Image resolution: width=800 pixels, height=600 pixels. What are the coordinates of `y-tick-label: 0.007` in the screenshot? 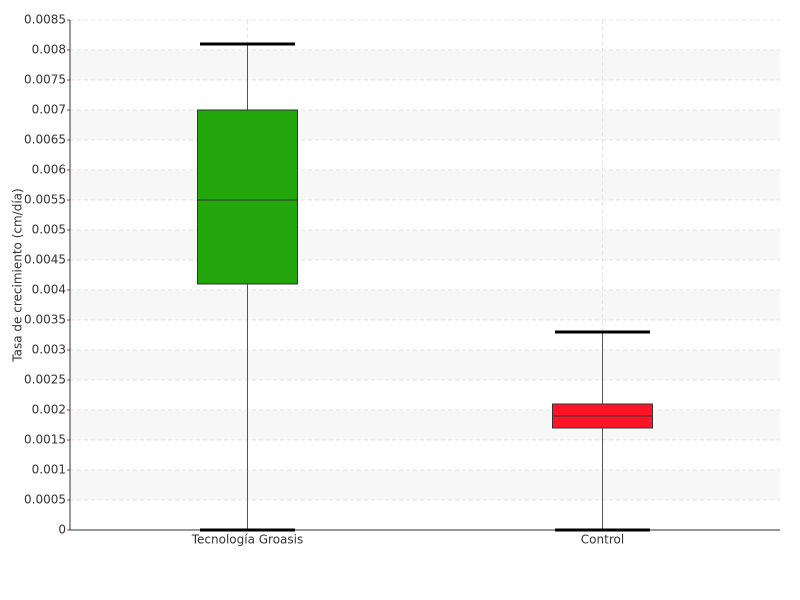 It's located at (49, 110).